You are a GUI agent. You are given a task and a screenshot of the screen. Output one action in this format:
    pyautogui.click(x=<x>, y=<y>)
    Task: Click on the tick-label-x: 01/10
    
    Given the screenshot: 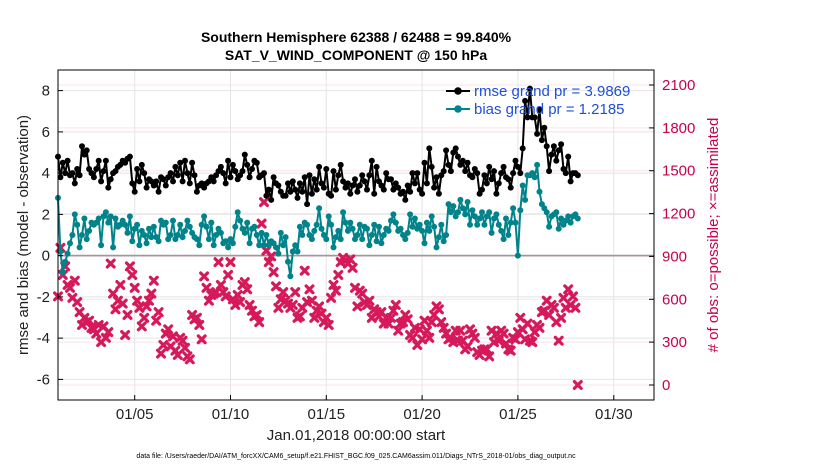 What is the action you would take?
    pyautogui.click(x=231, y=414)
    